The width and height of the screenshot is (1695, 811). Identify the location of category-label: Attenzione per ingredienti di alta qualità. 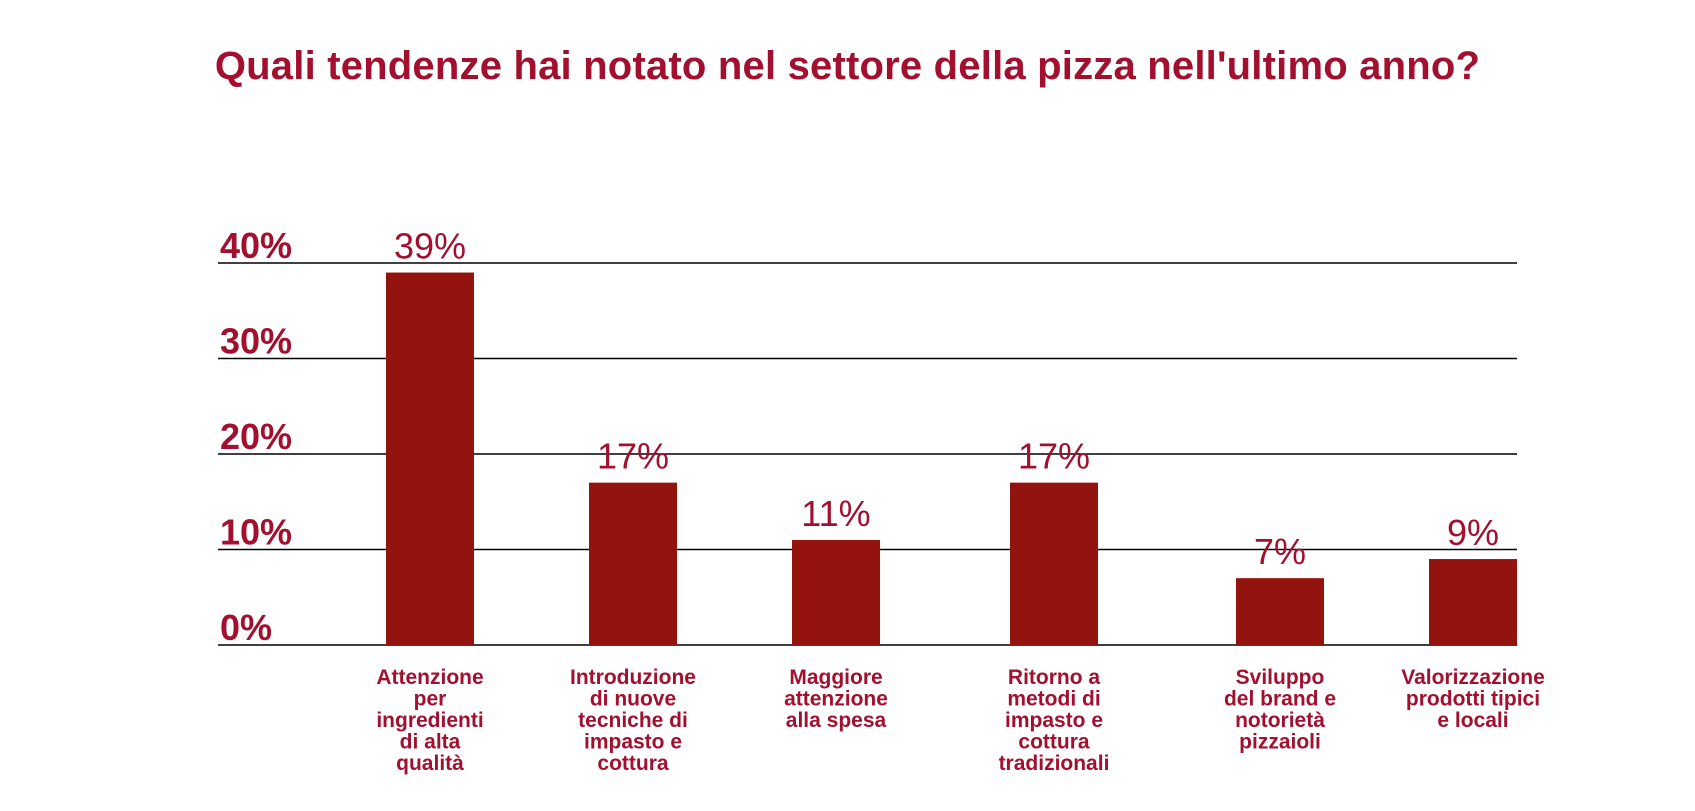
(429, 720).